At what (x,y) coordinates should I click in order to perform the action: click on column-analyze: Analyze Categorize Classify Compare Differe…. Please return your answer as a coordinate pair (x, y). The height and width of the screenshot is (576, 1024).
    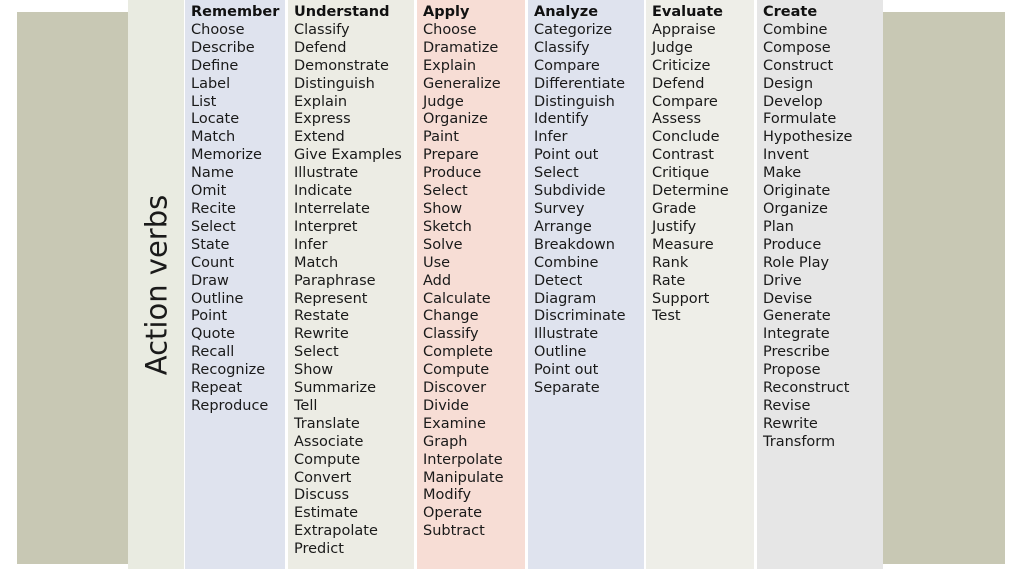
    Looking at the image, I should click on (586, 284).